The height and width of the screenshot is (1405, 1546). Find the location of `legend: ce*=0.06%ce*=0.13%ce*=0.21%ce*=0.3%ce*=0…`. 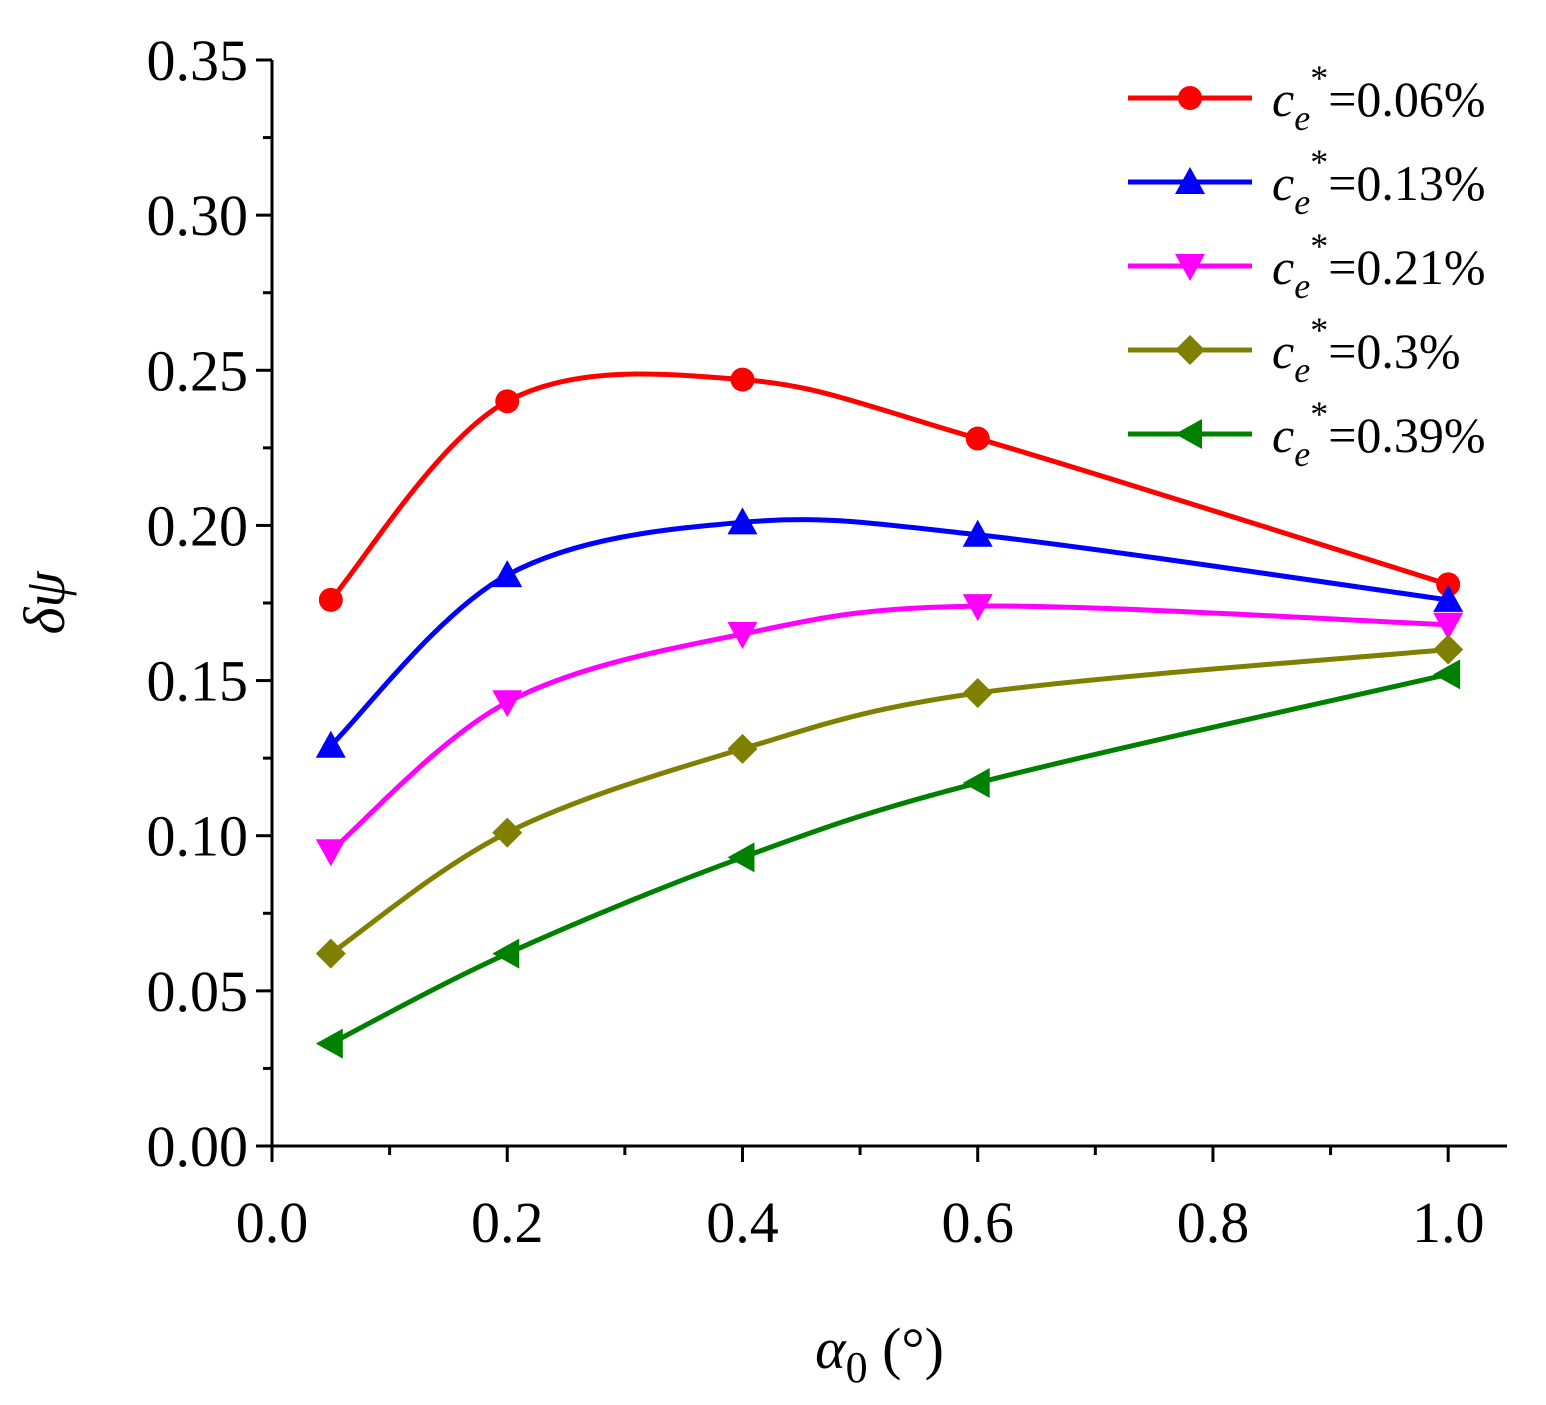

legend: ce*=0.06%ce*=0.13%ce*=0.21%ce*=0.3%ce*=0… is located at coordinates (1307, 266).